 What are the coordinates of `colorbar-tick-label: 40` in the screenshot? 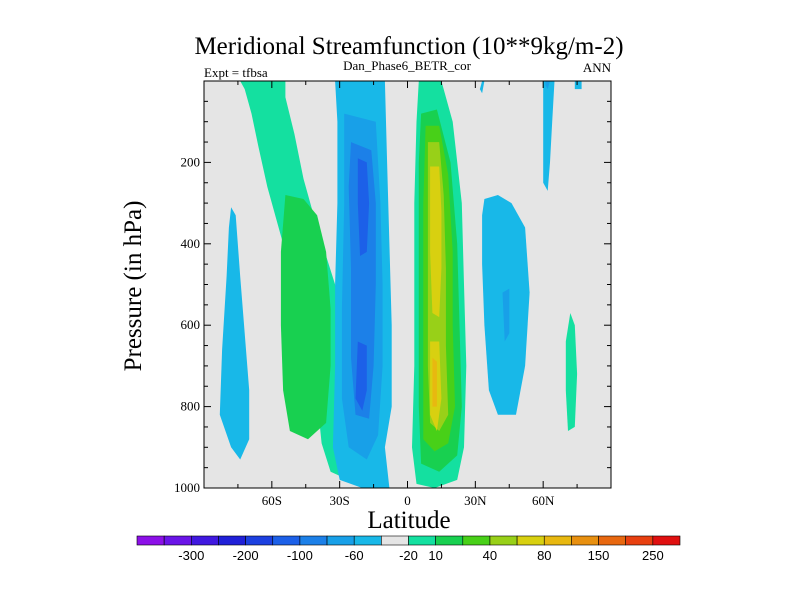 It's located at (490, 555).